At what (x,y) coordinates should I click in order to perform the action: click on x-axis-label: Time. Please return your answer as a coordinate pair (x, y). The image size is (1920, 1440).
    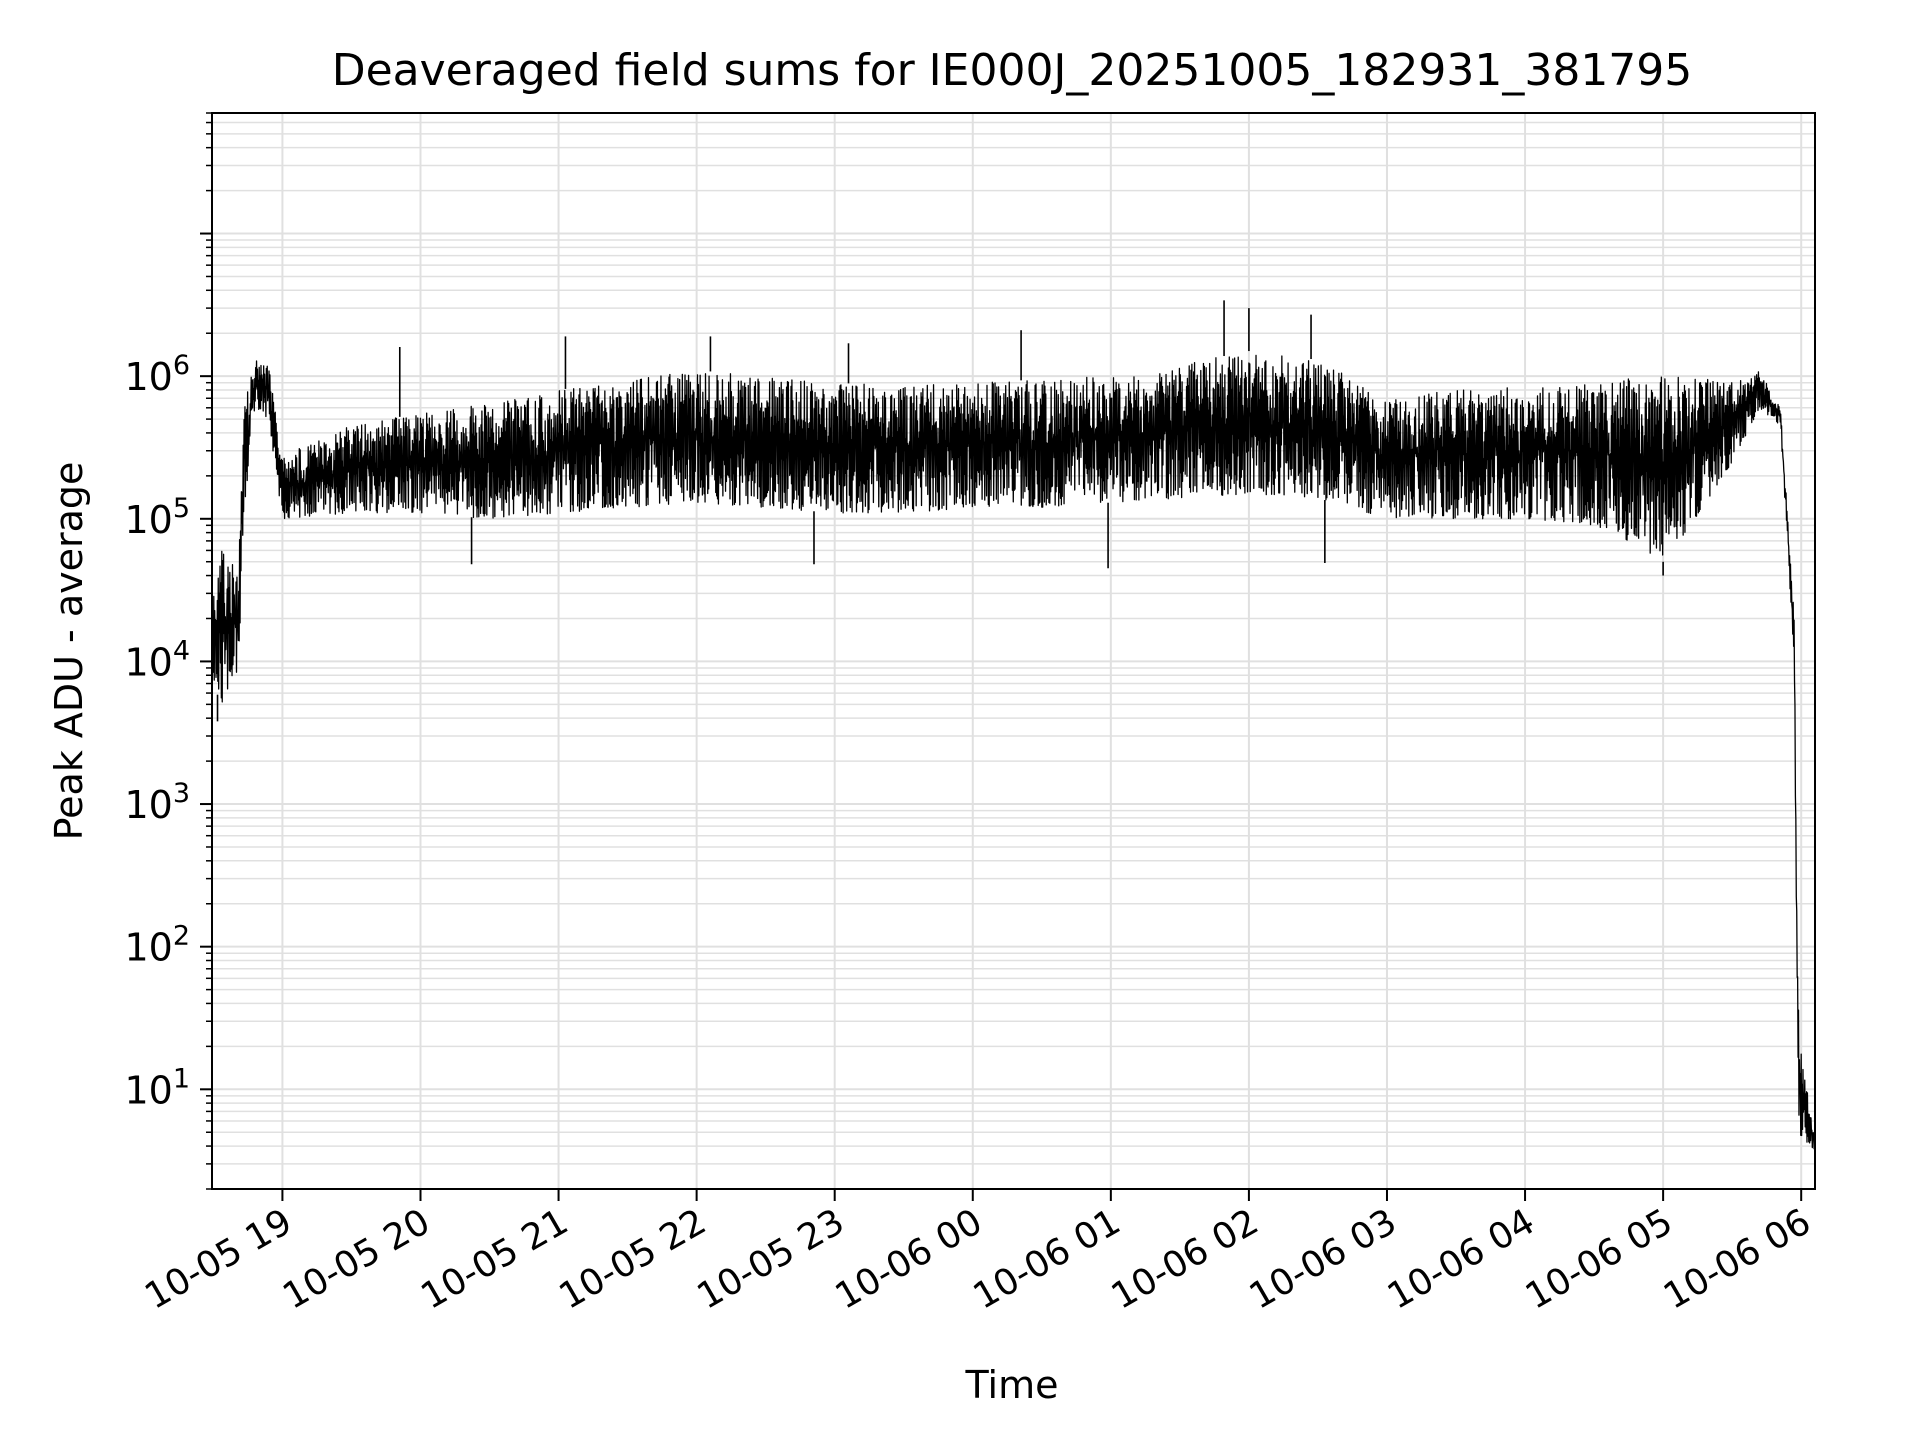
    Looking at the image, I should click on (1012, 1385).